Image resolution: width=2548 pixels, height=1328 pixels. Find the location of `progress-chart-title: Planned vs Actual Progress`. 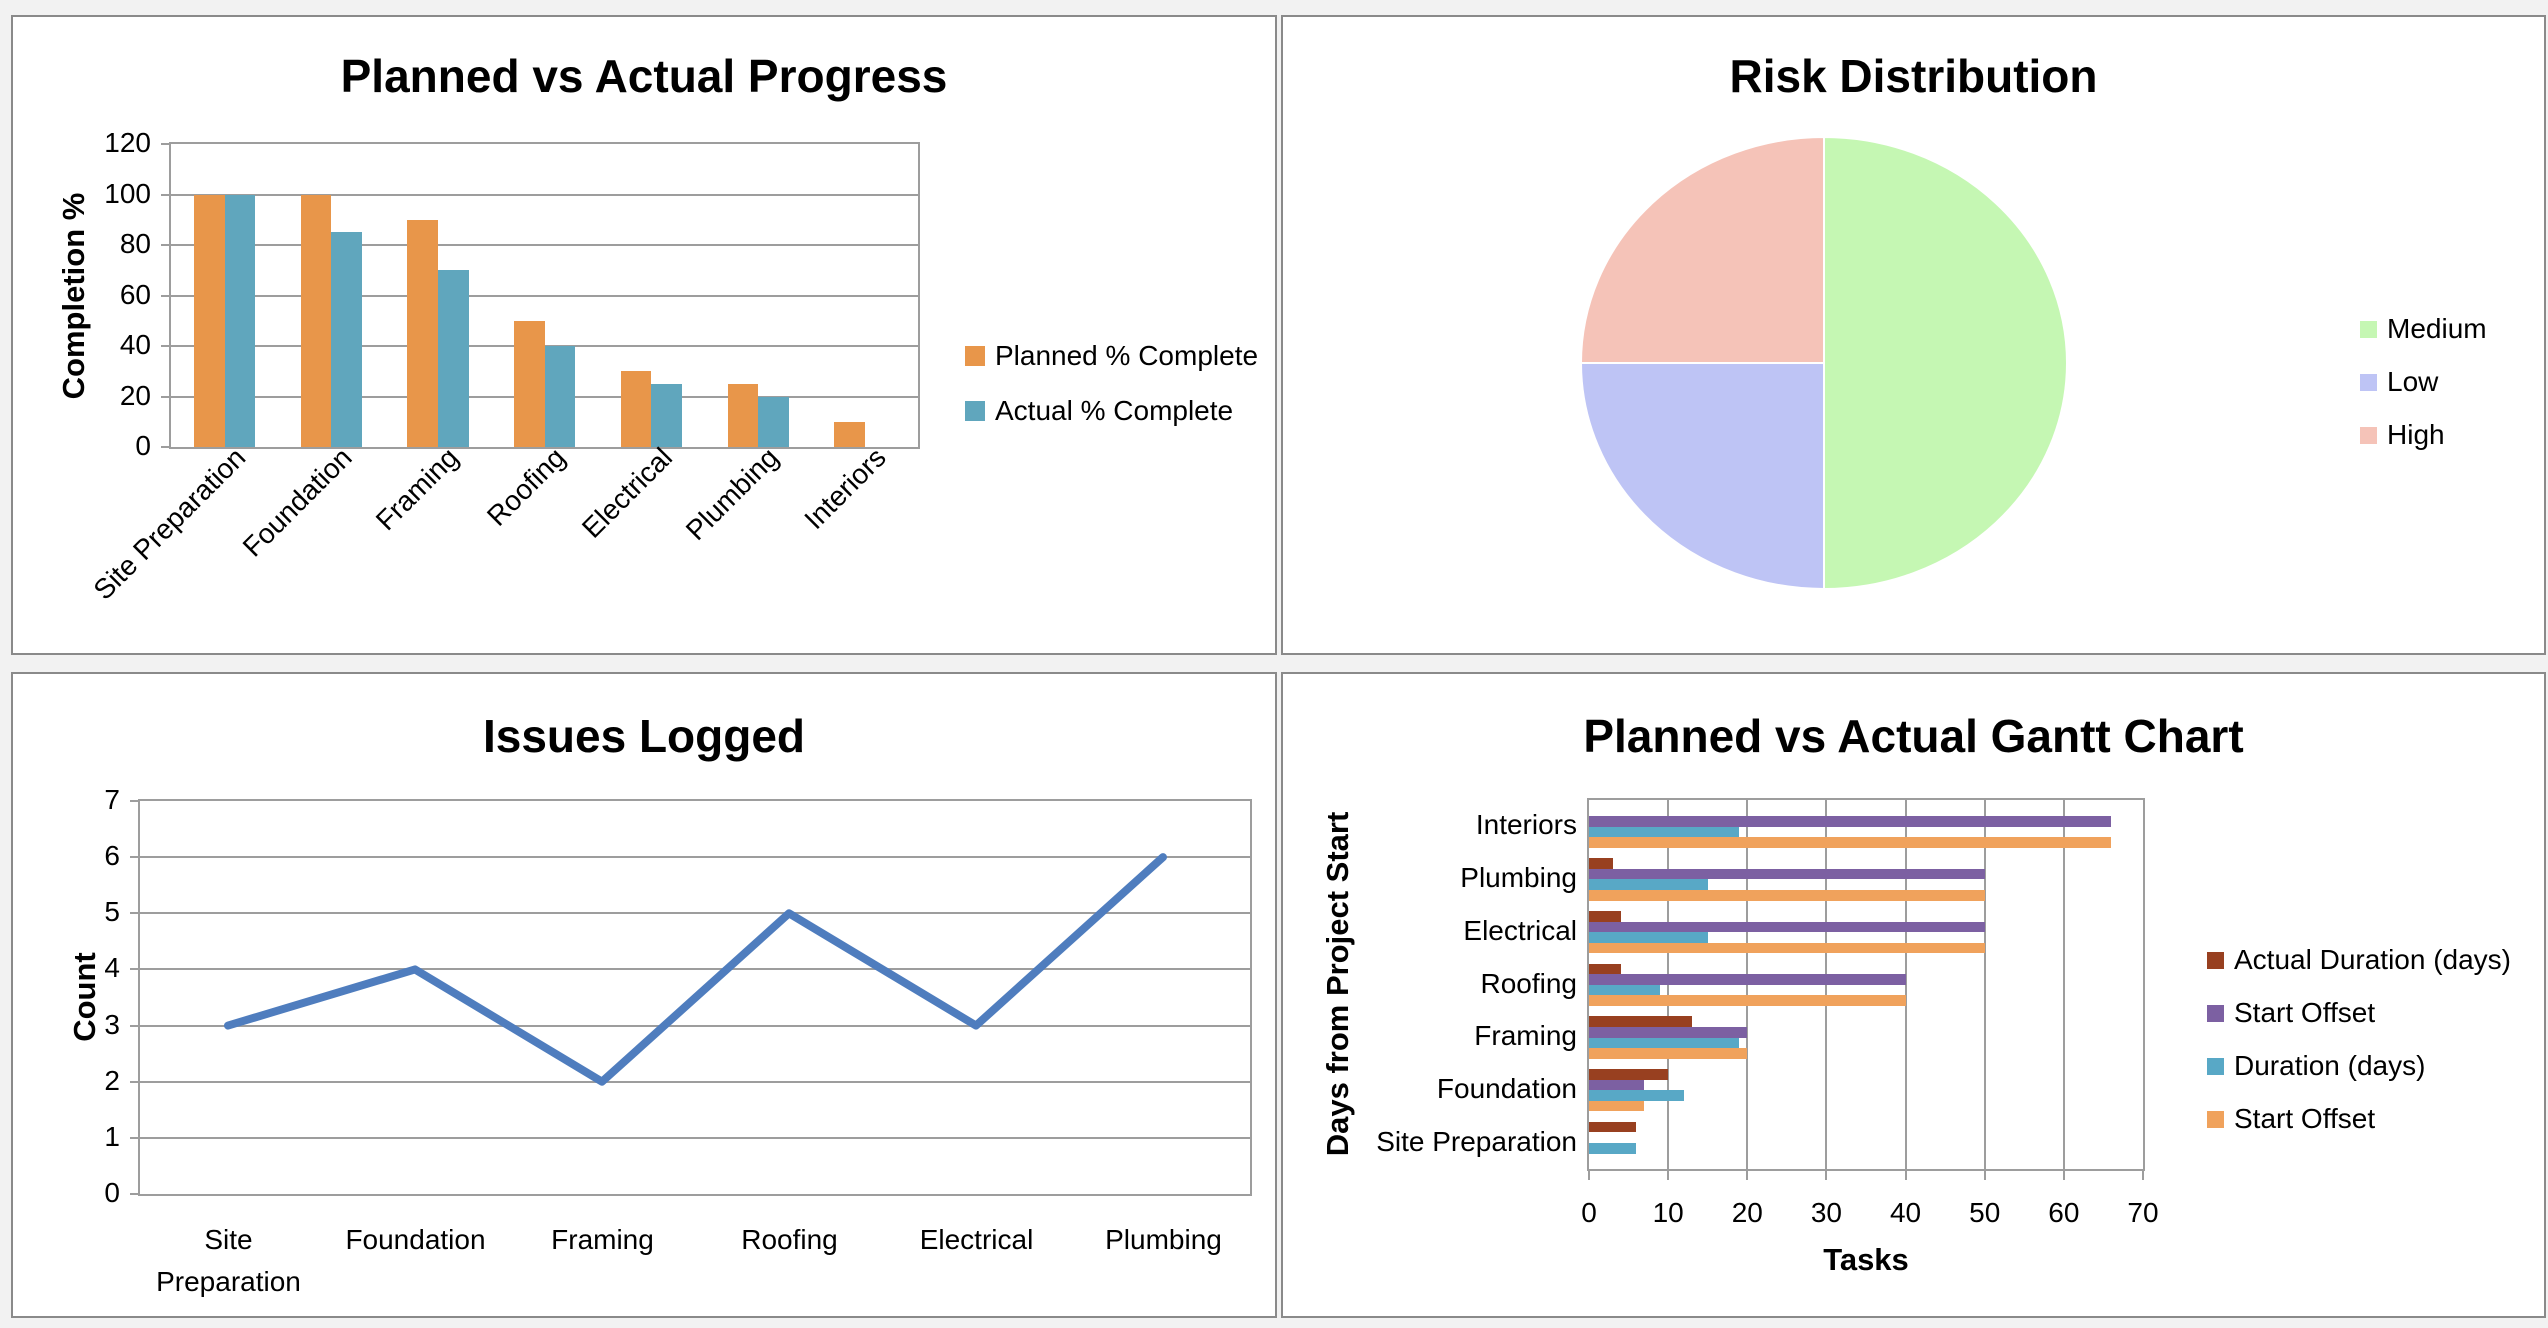

progress-chart-title: Planned vs Actual Progress is located at coordinates (644, 76).